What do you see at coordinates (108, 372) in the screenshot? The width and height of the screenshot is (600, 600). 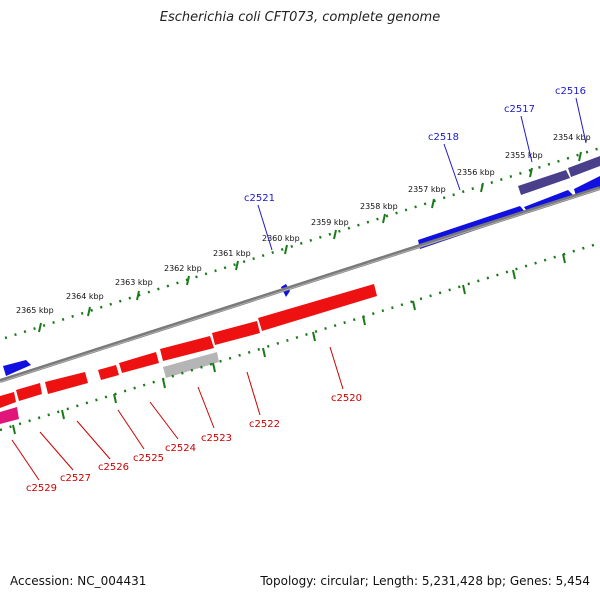 I see `gene-c2526` at bounding box center [108, 372].